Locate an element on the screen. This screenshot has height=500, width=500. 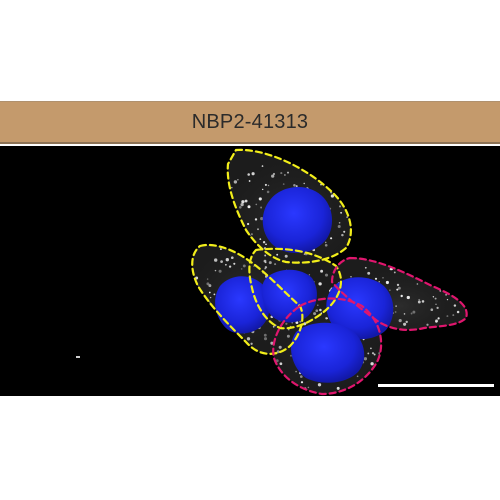
debris-speck is located at coordinates (78, 357).